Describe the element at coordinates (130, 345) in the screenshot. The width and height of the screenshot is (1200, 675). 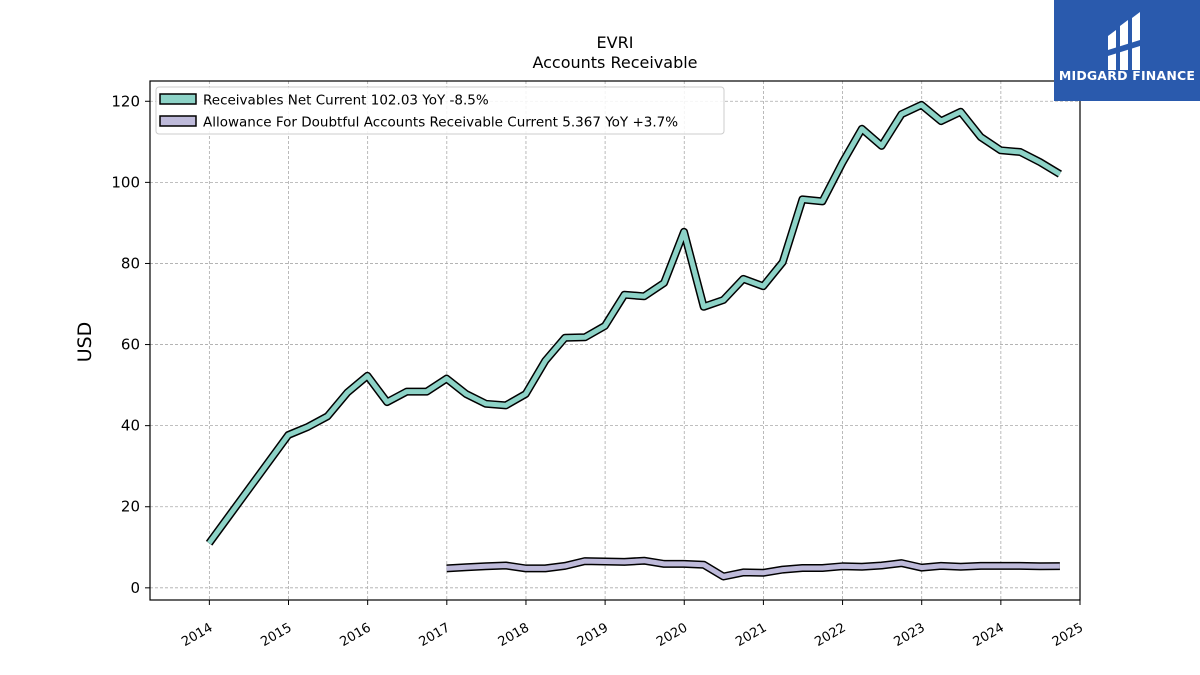
I see `y-tick-label: 60` at that location.